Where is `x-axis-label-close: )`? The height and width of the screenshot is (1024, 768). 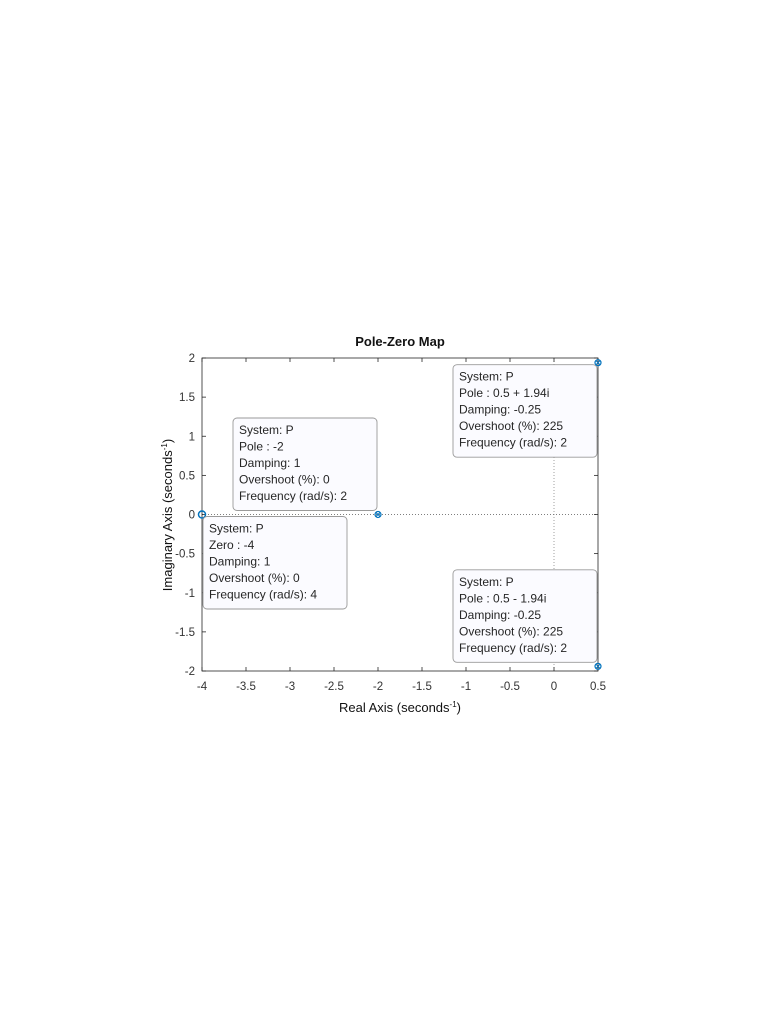
x-axis-label-close: ) is located at coordinates (459, 707).